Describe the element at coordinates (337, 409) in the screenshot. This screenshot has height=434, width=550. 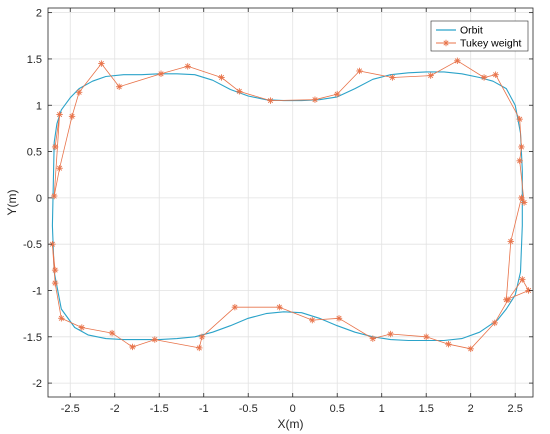
I see `x-tick-label: 0.5` at that location.